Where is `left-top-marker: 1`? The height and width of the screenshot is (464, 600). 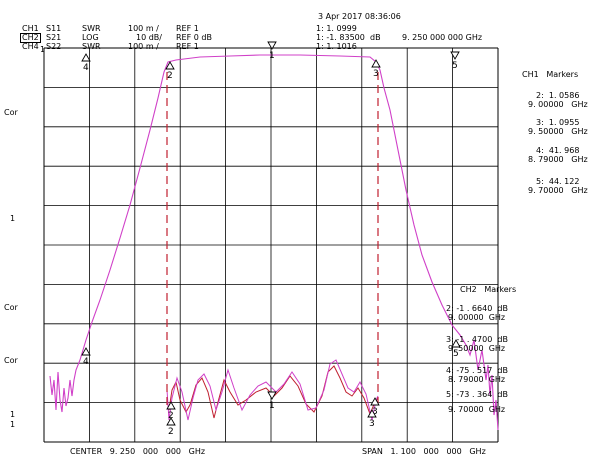
left-top-marker: 1 is located at coordinates (43, 49).